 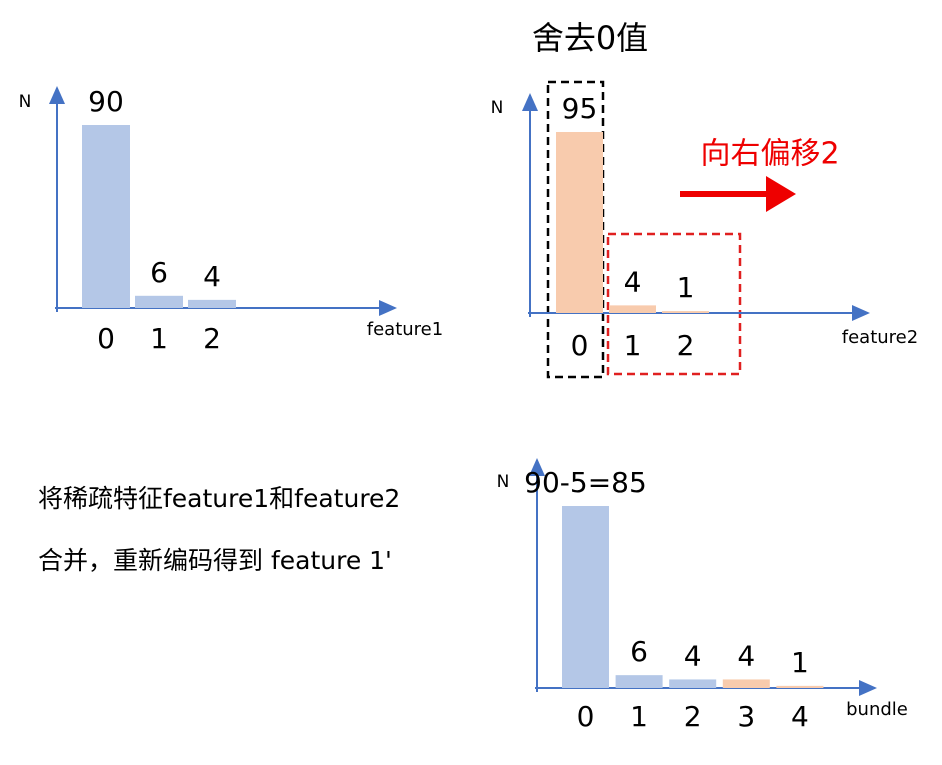 I want to click on data-label: 90, so click(x=106, y=101).